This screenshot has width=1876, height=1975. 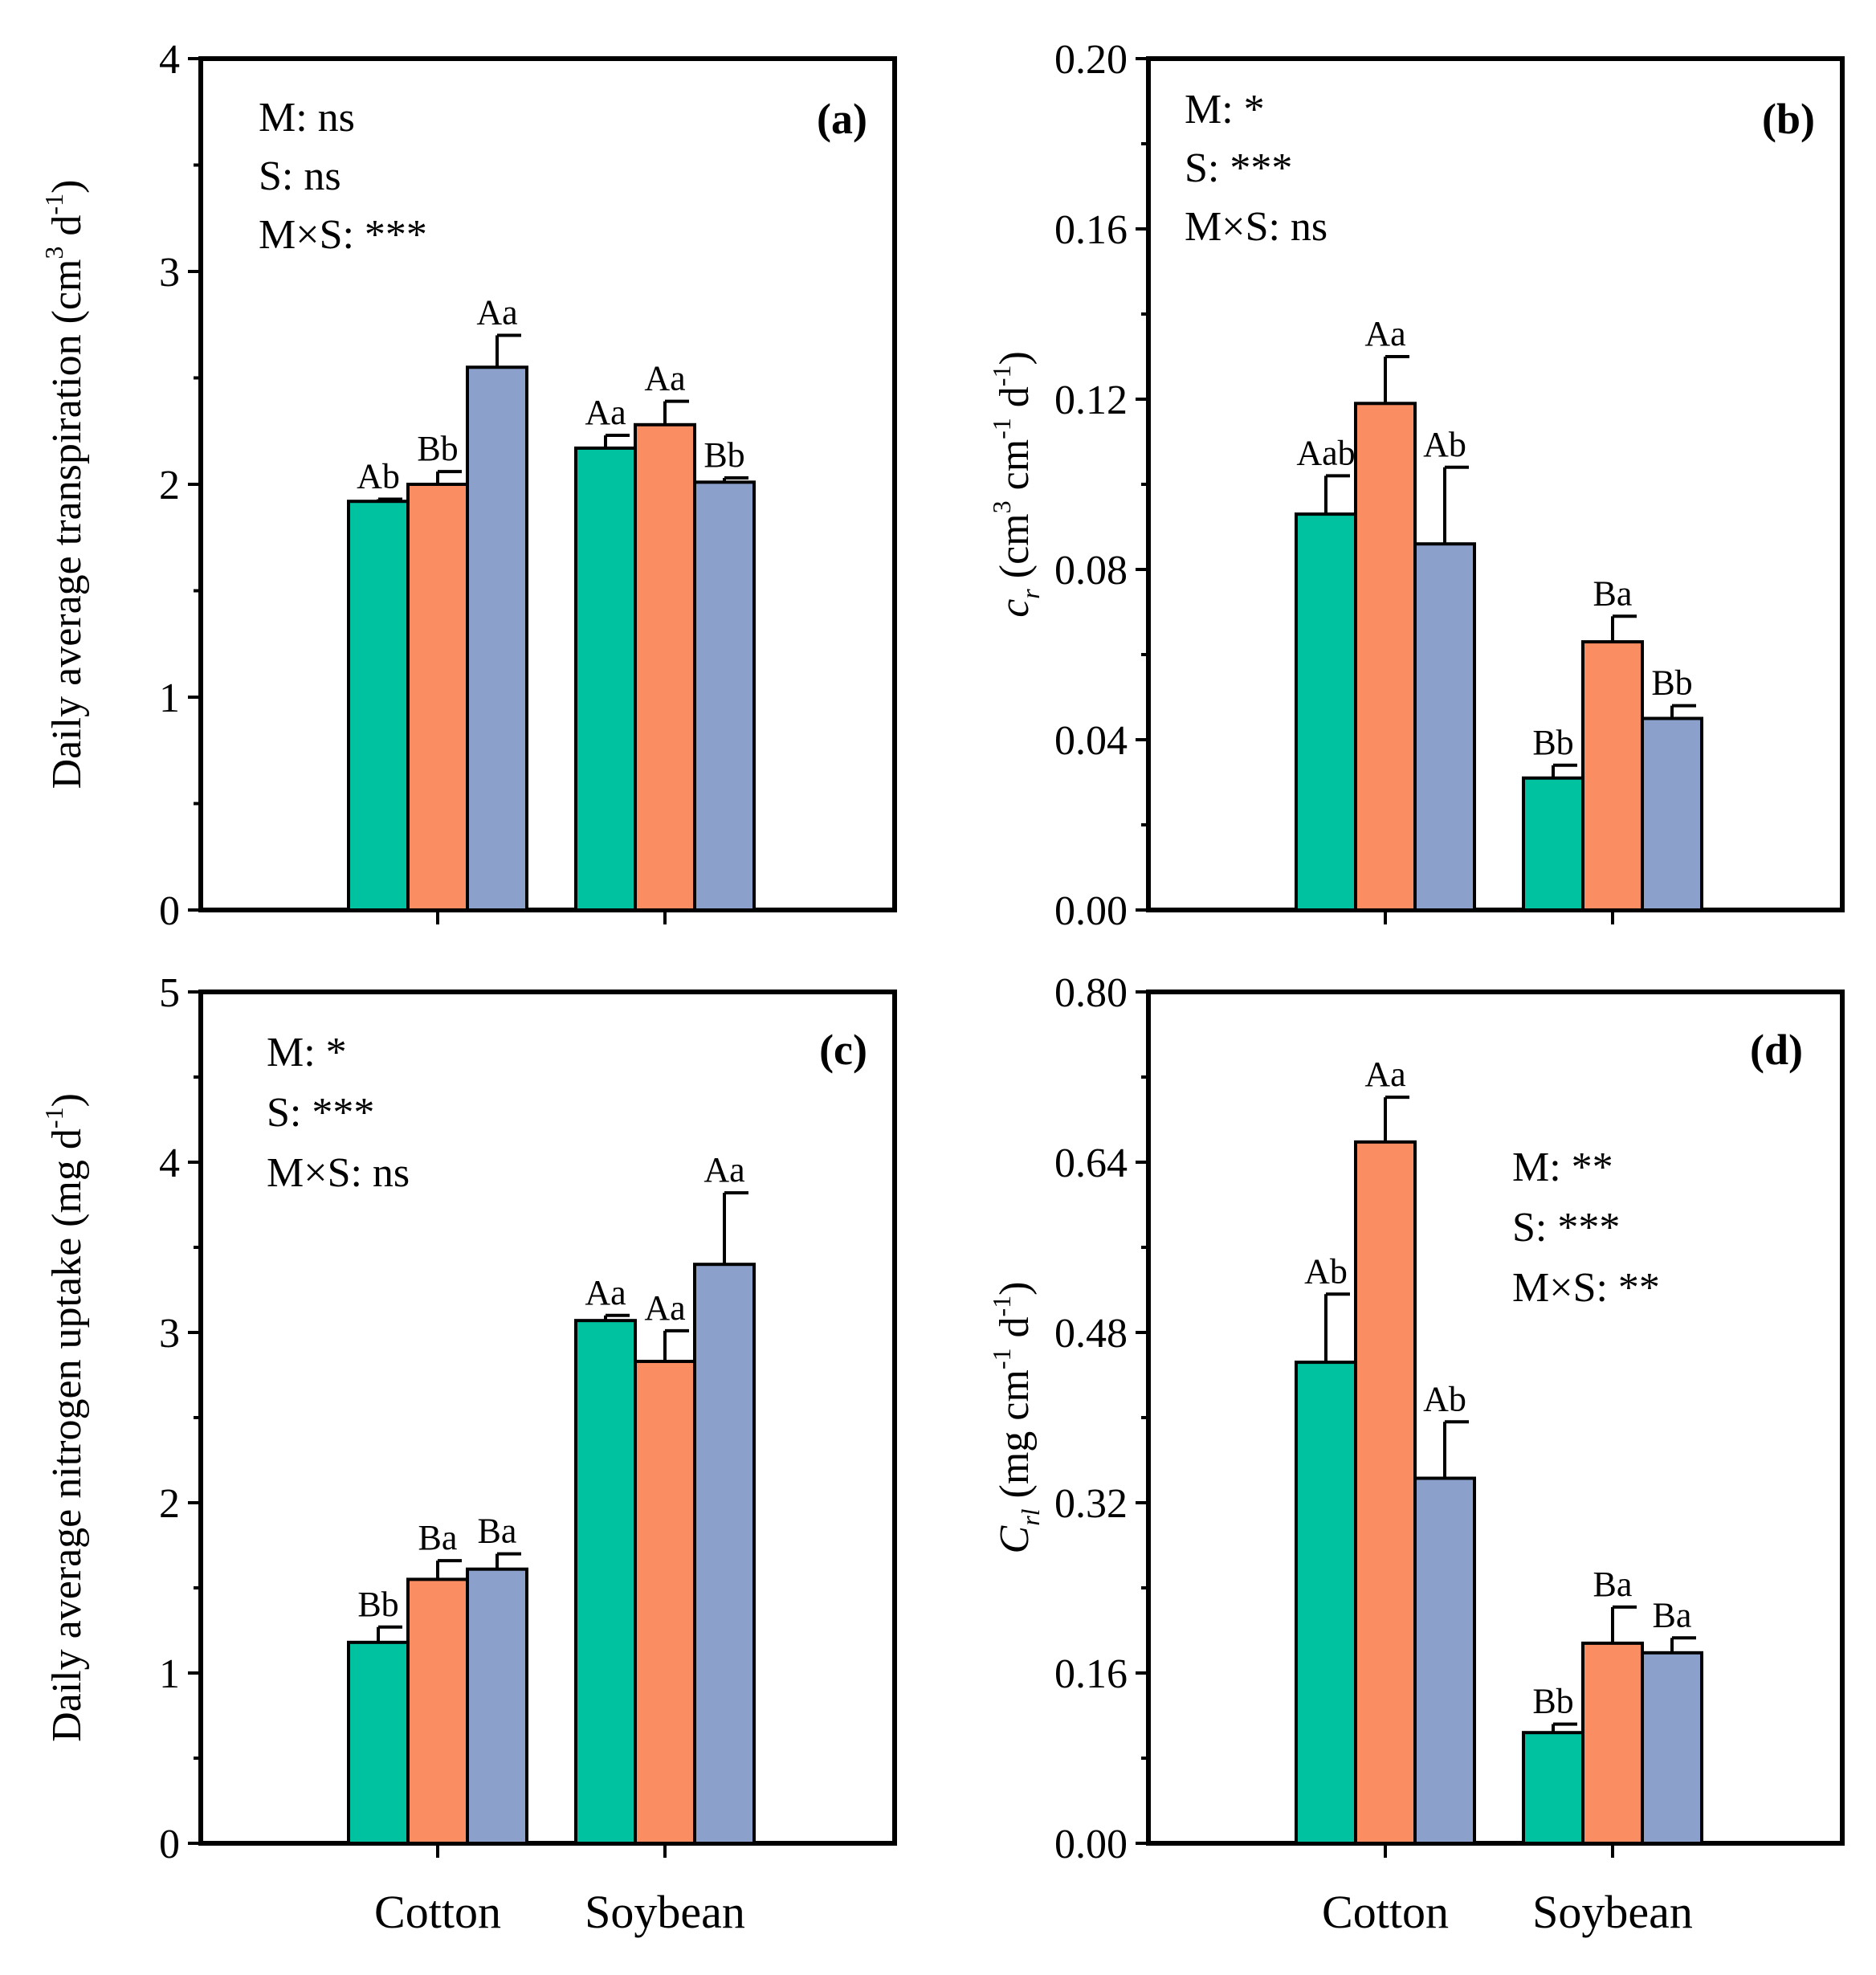 What do you see at coordinates (1091, 993) in the screenshot?
I see `y-tick-label: 0.80` at bounding box center [1091, 993].